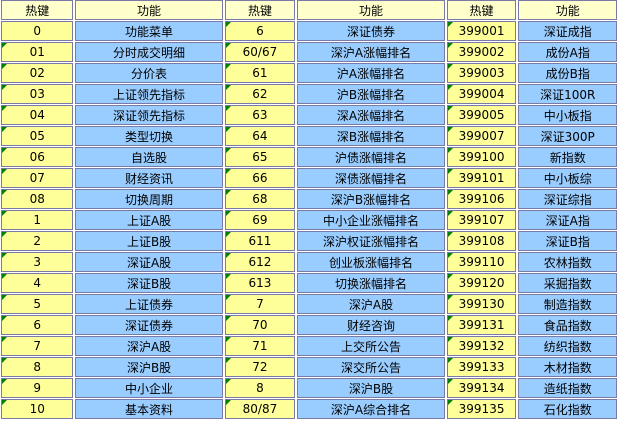  Describe the element at coordinates (567, 367) in the screenshot. I see `function-cell: 木材指数` at that location.